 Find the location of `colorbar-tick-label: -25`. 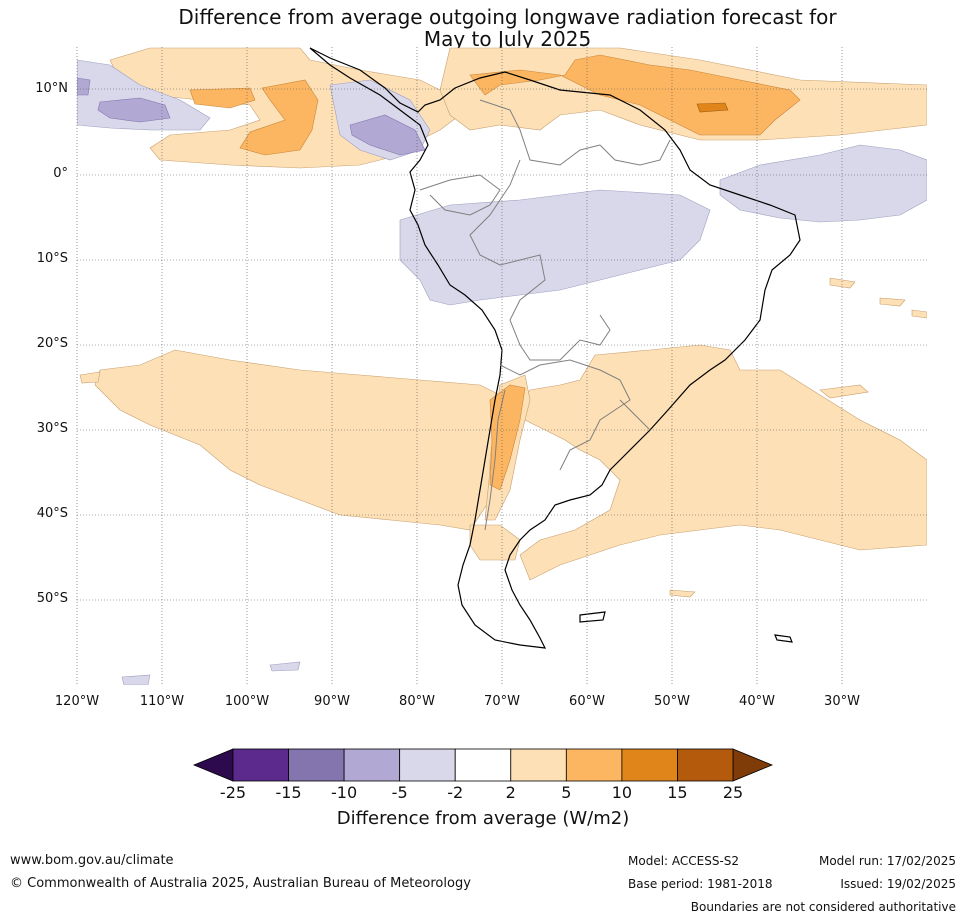

colorbar-tick-label: -25 is located at coordinates (233, 792).